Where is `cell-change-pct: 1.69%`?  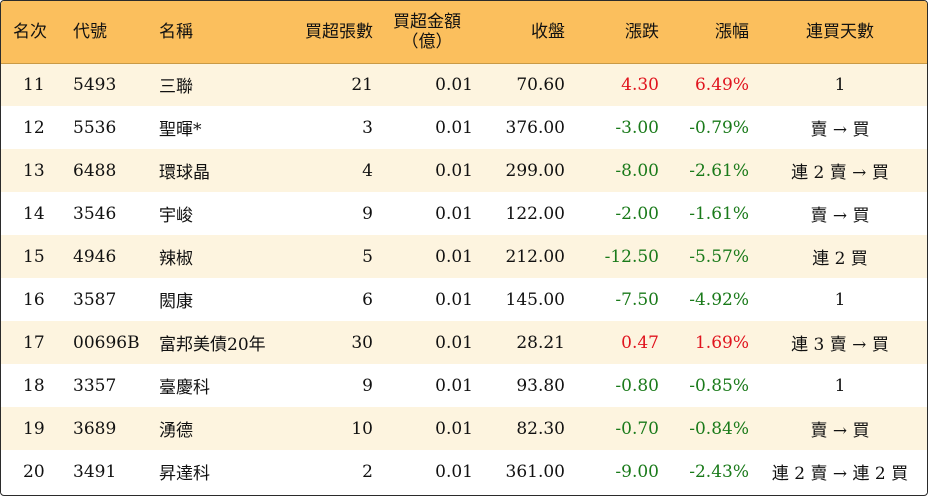 cell-change-pct: 1.69% is located at coordinates (721, 342).